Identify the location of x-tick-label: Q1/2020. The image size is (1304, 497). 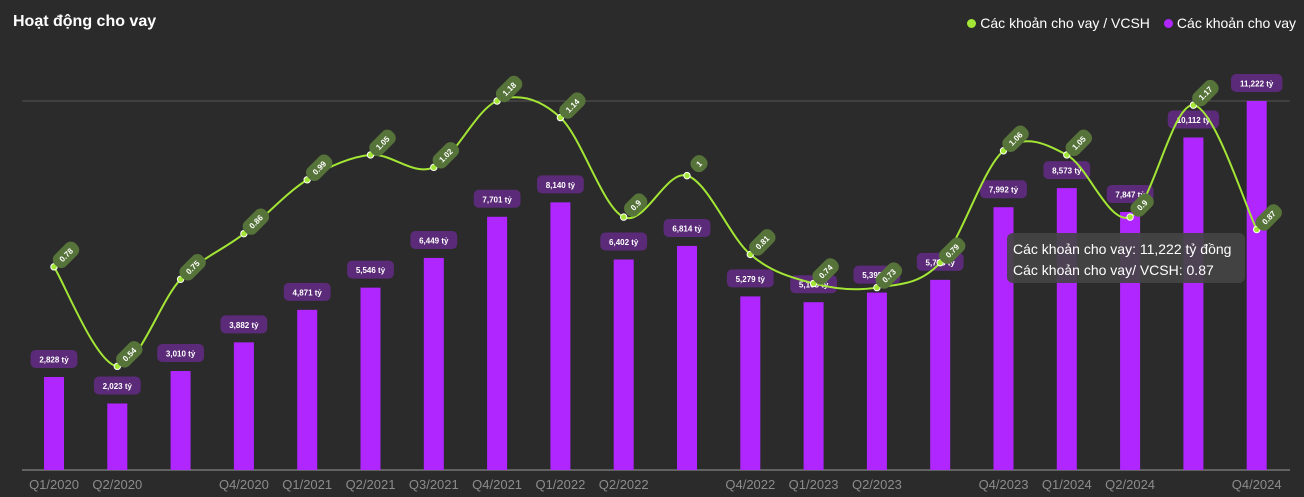
(54, 484).